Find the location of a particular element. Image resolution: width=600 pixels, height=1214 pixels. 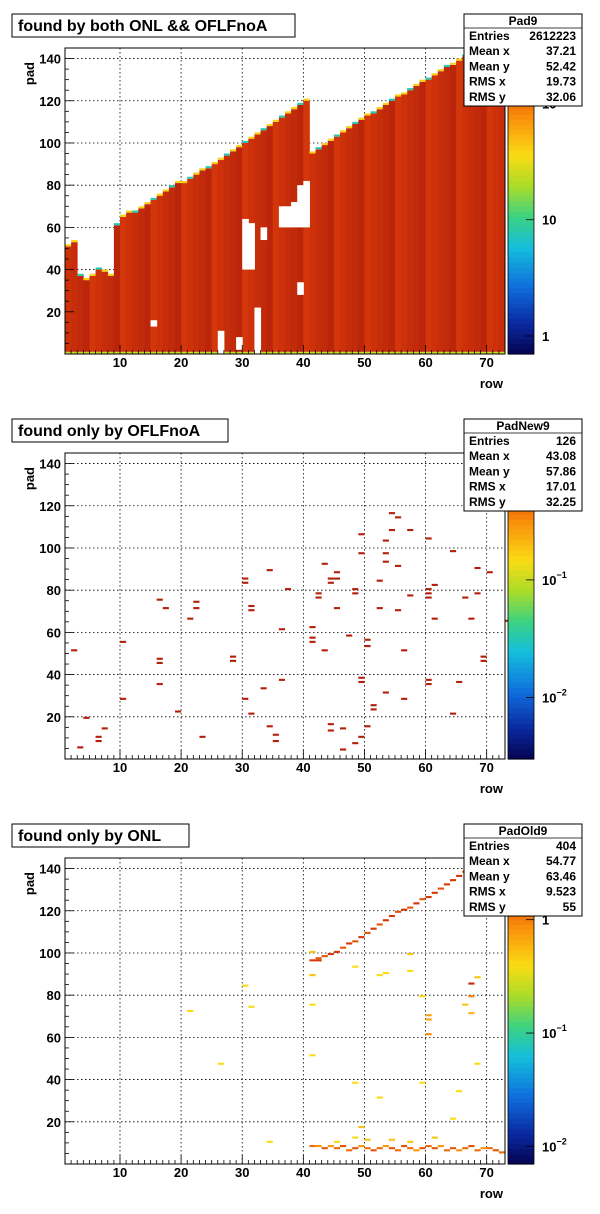

x-tick-label: 40 is located at coordinates (303, 767).